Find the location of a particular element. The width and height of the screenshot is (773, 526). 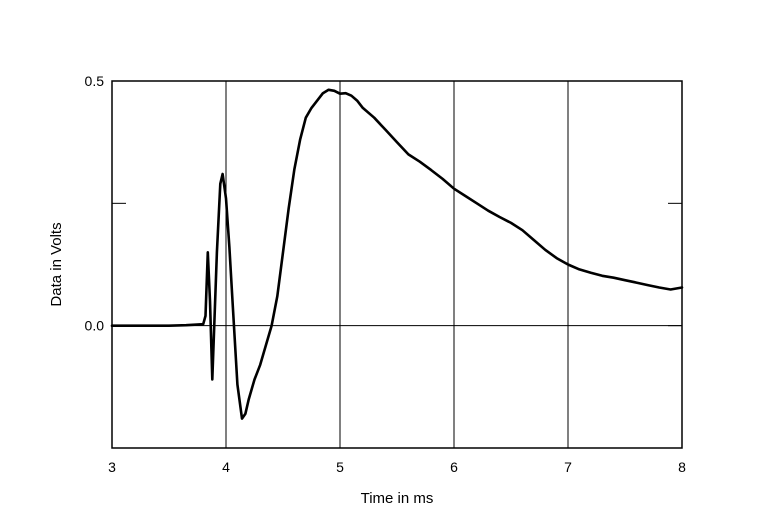

x-tick-label: 7 is located at coordinates (568, 467).